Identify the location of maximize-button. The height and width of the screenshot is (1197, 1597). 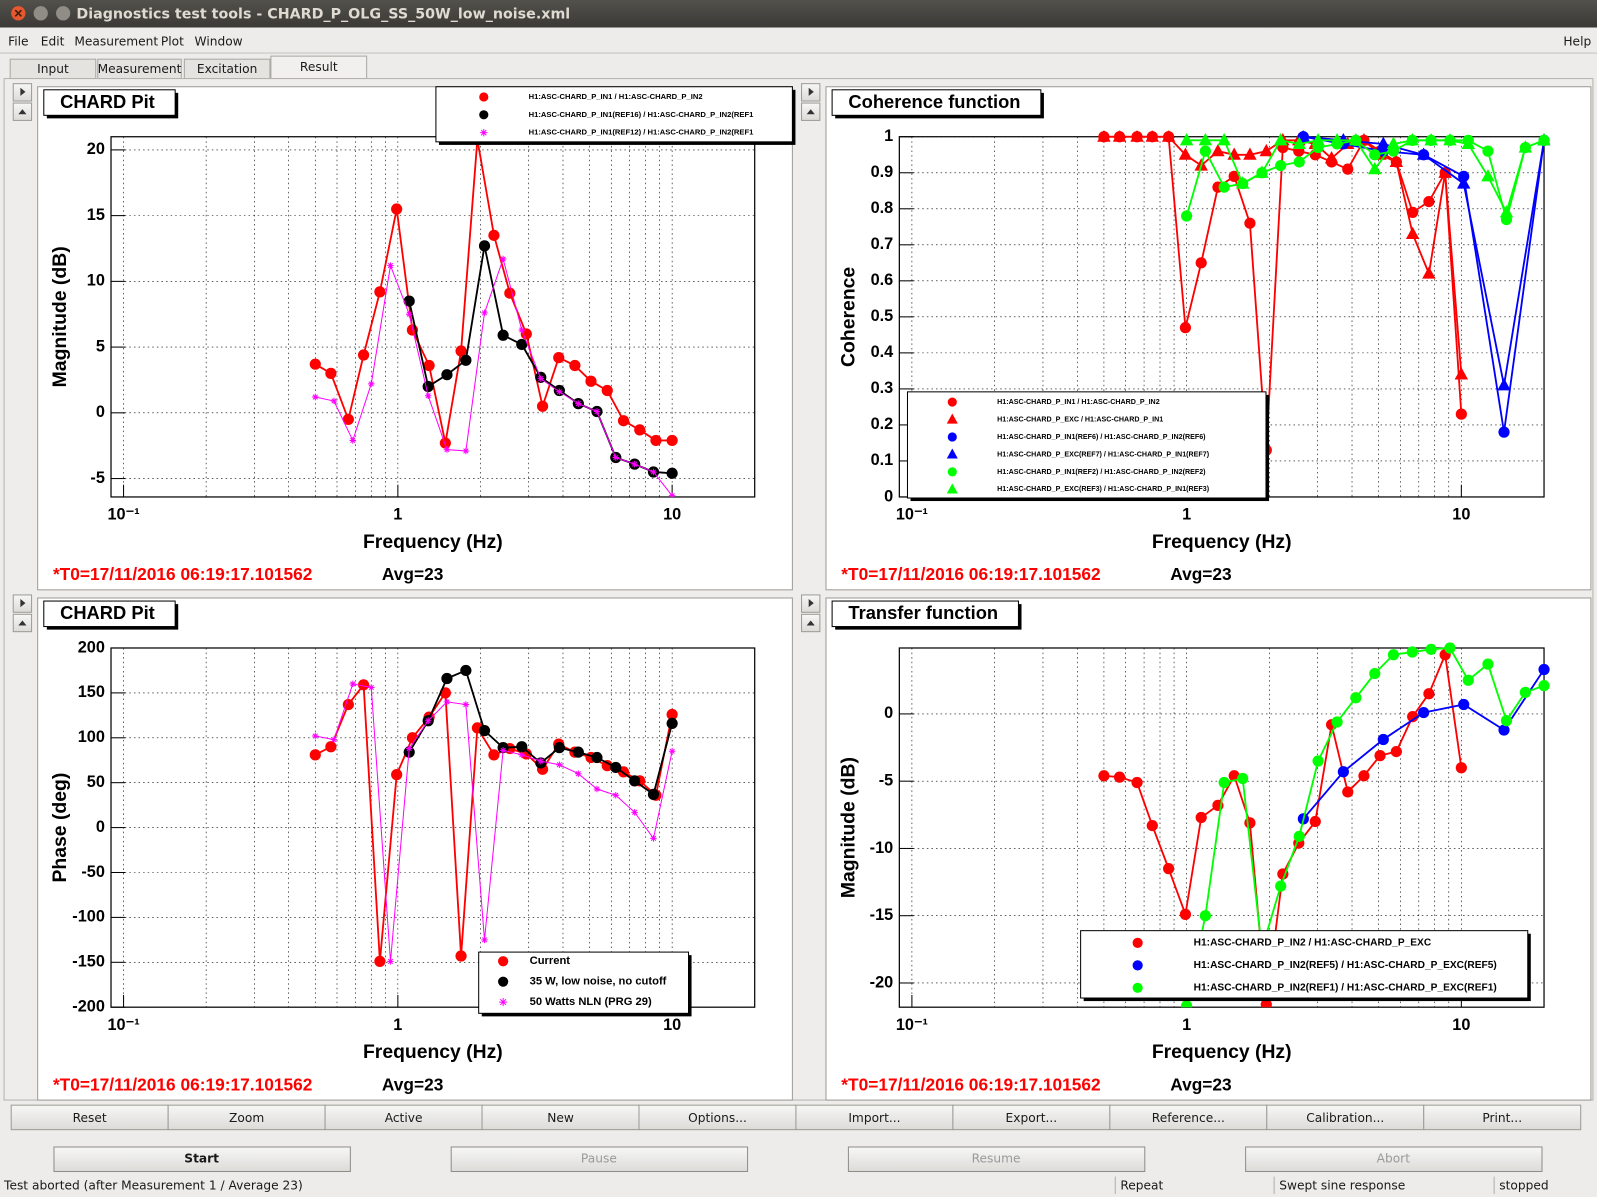
(63, 13).